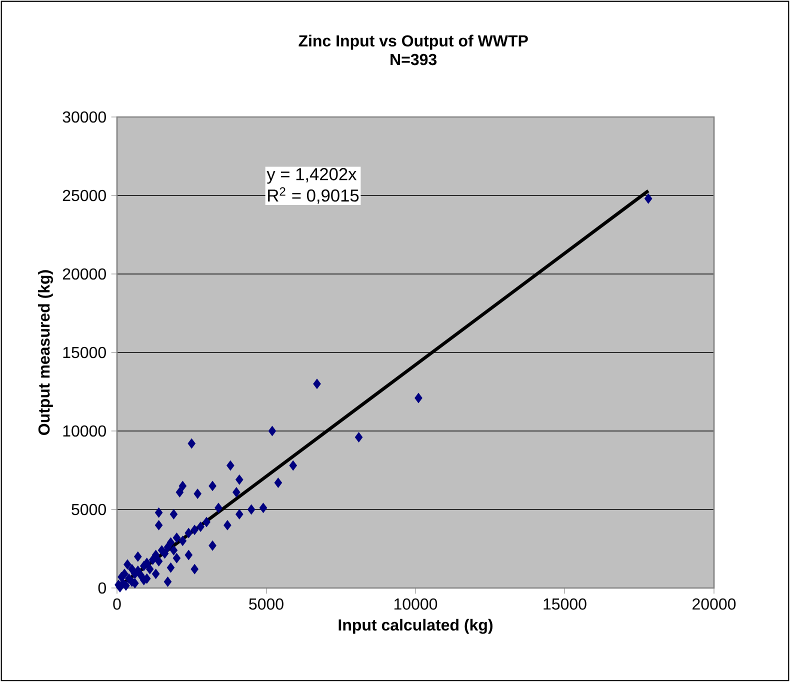  I want to click on y-tick-label: 5000, so click(89, 510).